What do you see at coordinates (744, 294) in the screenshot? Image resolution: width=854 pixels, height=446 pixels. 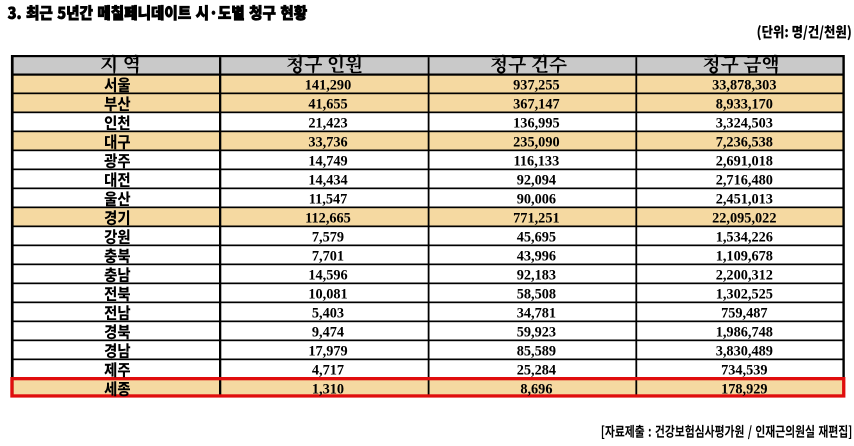 I see `svg-text: 1,302,525` at bounding box center [744, 294].